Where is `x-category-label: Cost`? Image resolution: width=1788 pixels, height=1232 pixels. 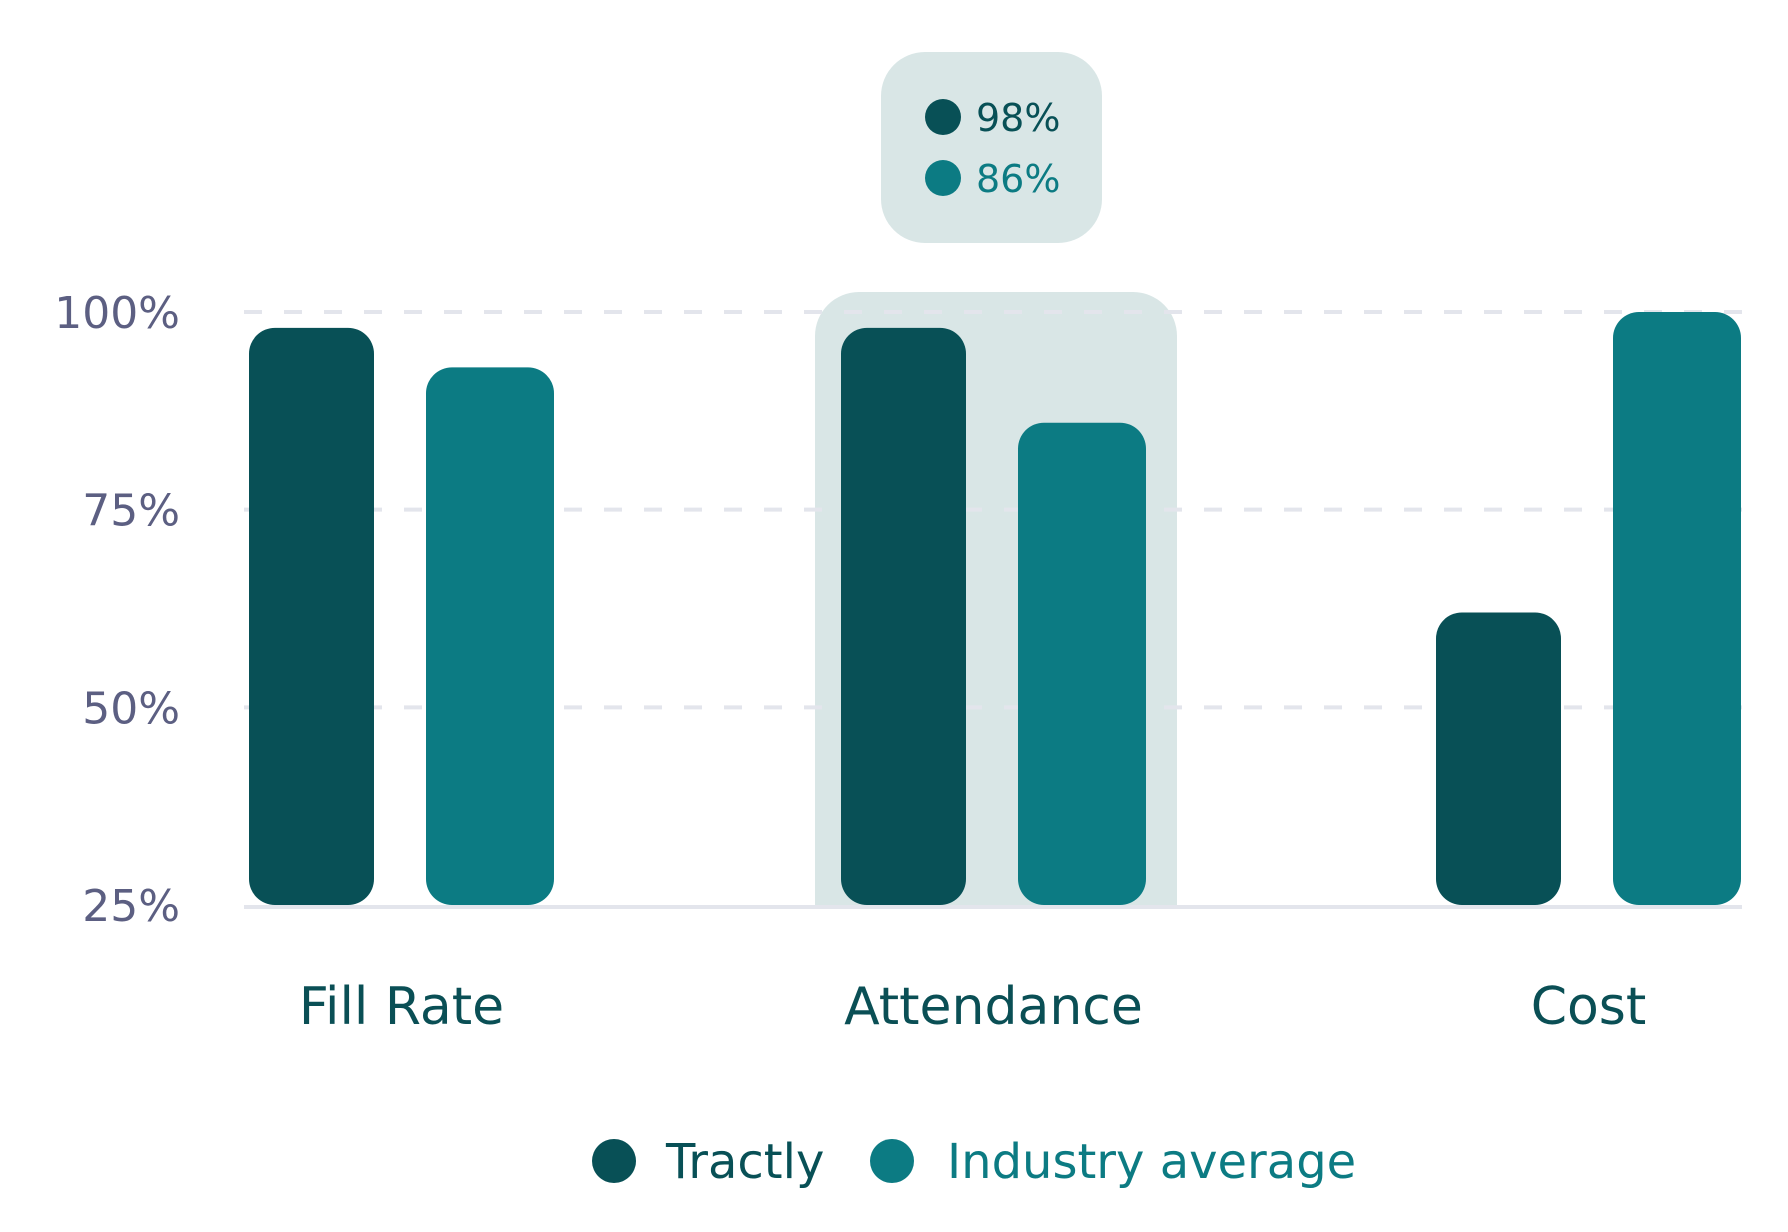
x-category-label: Cost is located at coordinates (1589, 1007).